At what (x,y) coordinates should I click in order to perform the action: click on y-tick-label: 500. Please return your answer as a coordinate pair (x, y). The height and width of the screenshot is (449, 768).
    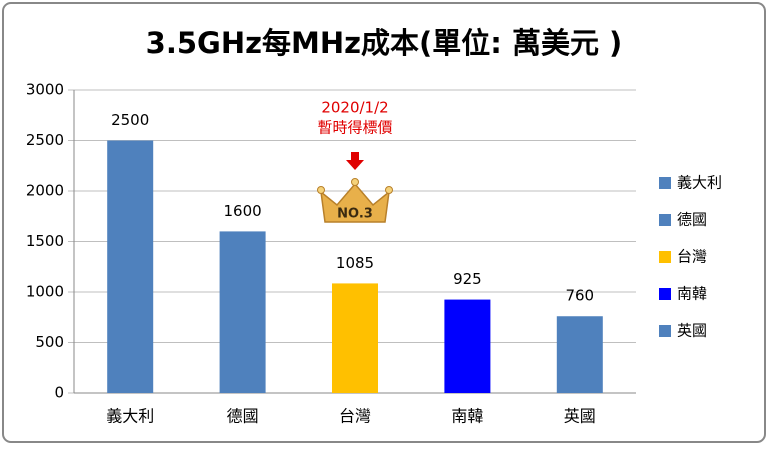
    Looking at the image, I should click on (49, 342).